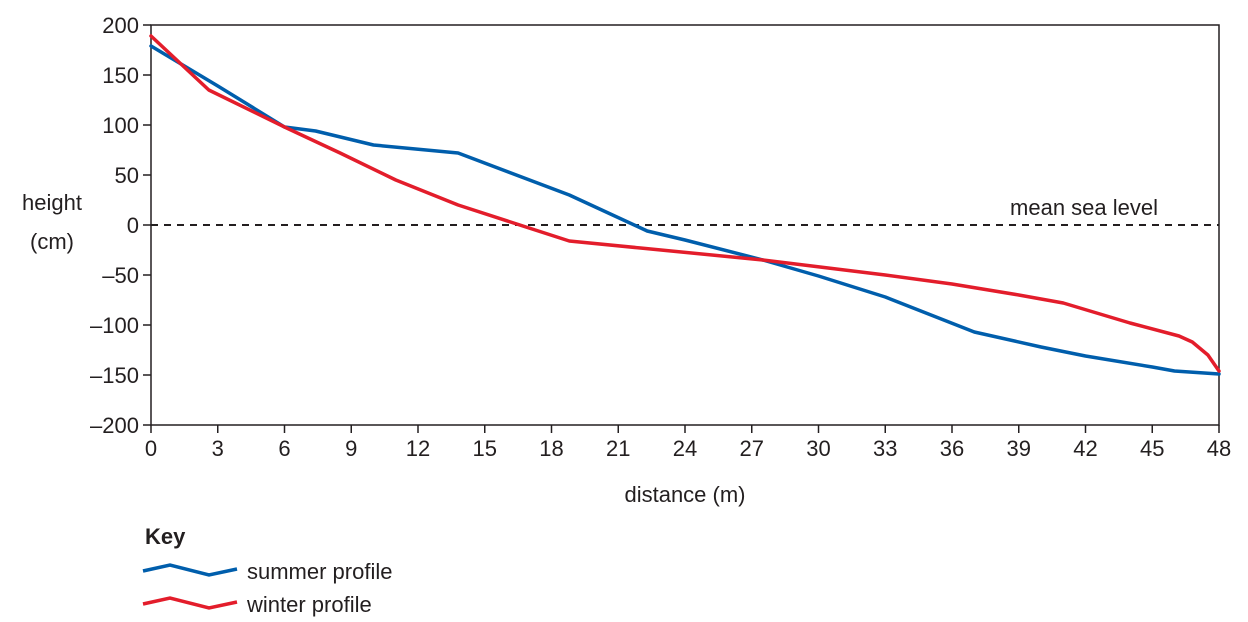 This screenshot has height=622, width=1248. What do you see at coordinates (685, 448) in the screenshot?
I see `x-tick-label: 24` at bounding box center [685, 448].